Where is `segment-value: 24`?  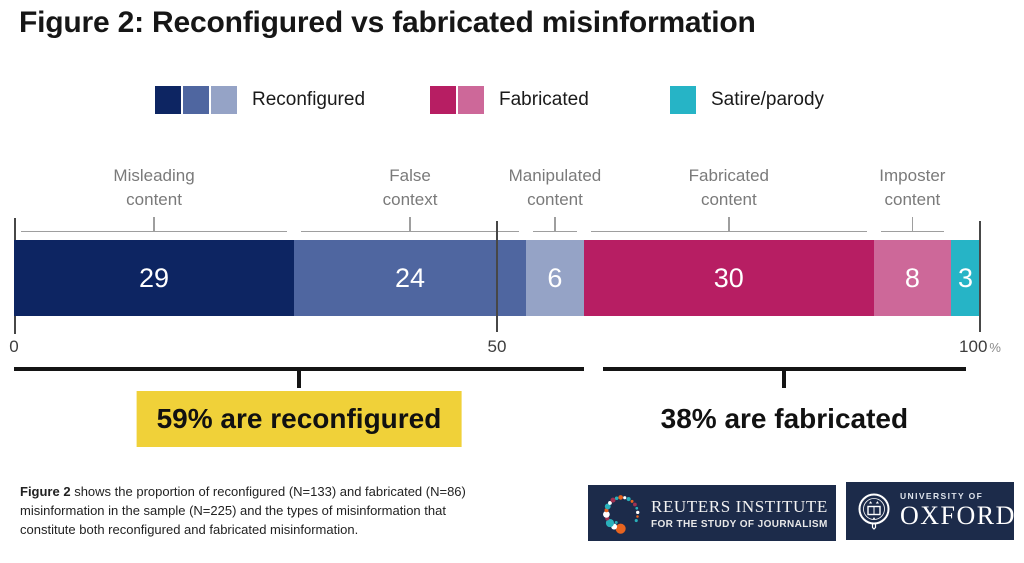 segment-value: 24 is located at coordinates (410, 277).